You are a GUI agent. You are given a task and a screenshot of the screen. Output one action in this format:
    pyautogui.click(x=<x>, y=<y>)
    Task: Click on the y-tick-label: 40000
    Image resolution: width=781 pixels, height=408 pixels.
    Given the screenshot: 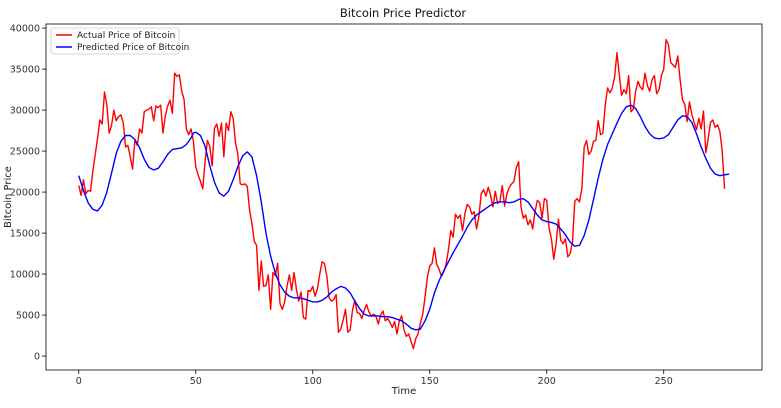 What is the action you would take?
    pyautogui.click(x=25, y=29)
    